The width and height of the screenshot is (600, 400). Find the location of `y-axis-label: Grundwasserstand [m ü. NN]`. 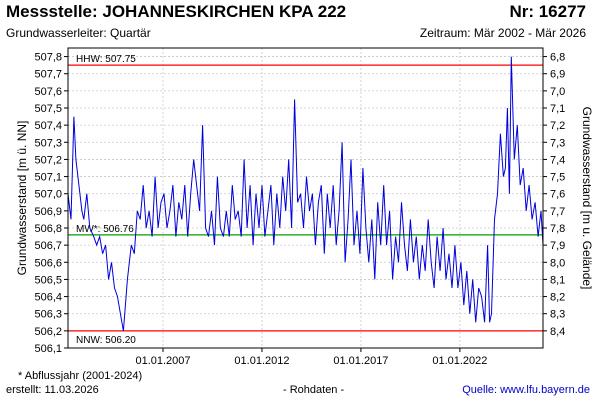

y-axis-label: Grundwasserstand [m ü. NN] is located at coordinates (22, 198).